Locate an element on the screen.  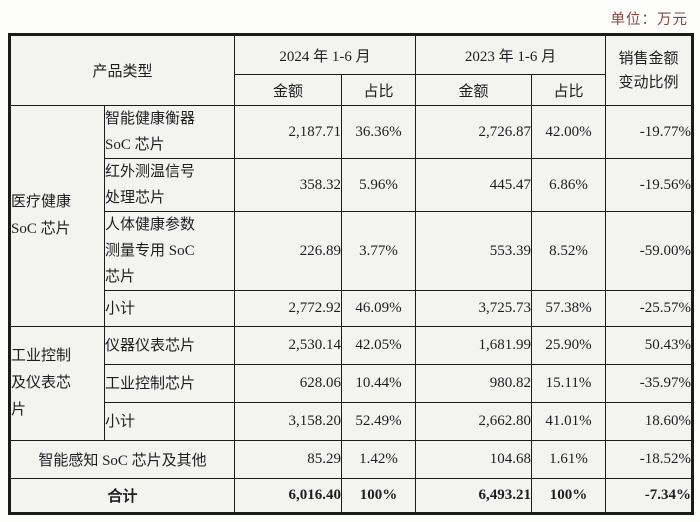
cell-product-name: 工业控制芯片 is located at coordinates (169, 383).